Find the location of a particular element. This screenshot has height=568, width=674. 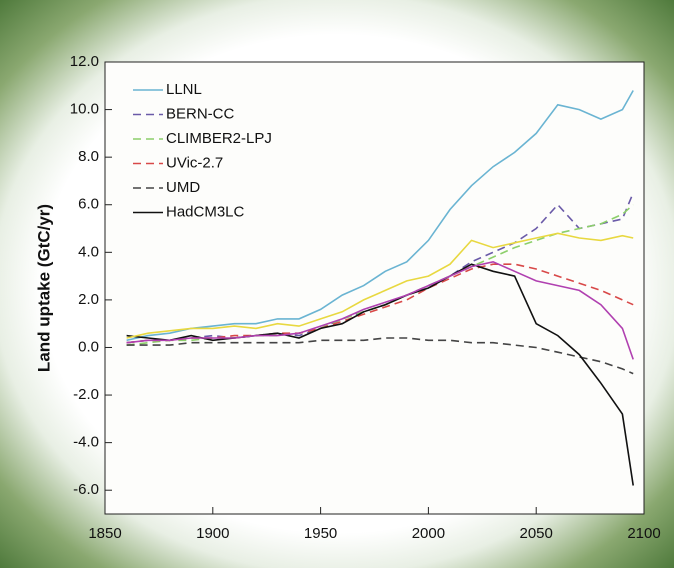

y-tick-label: 12.0 is located at coordinates (84, 61).